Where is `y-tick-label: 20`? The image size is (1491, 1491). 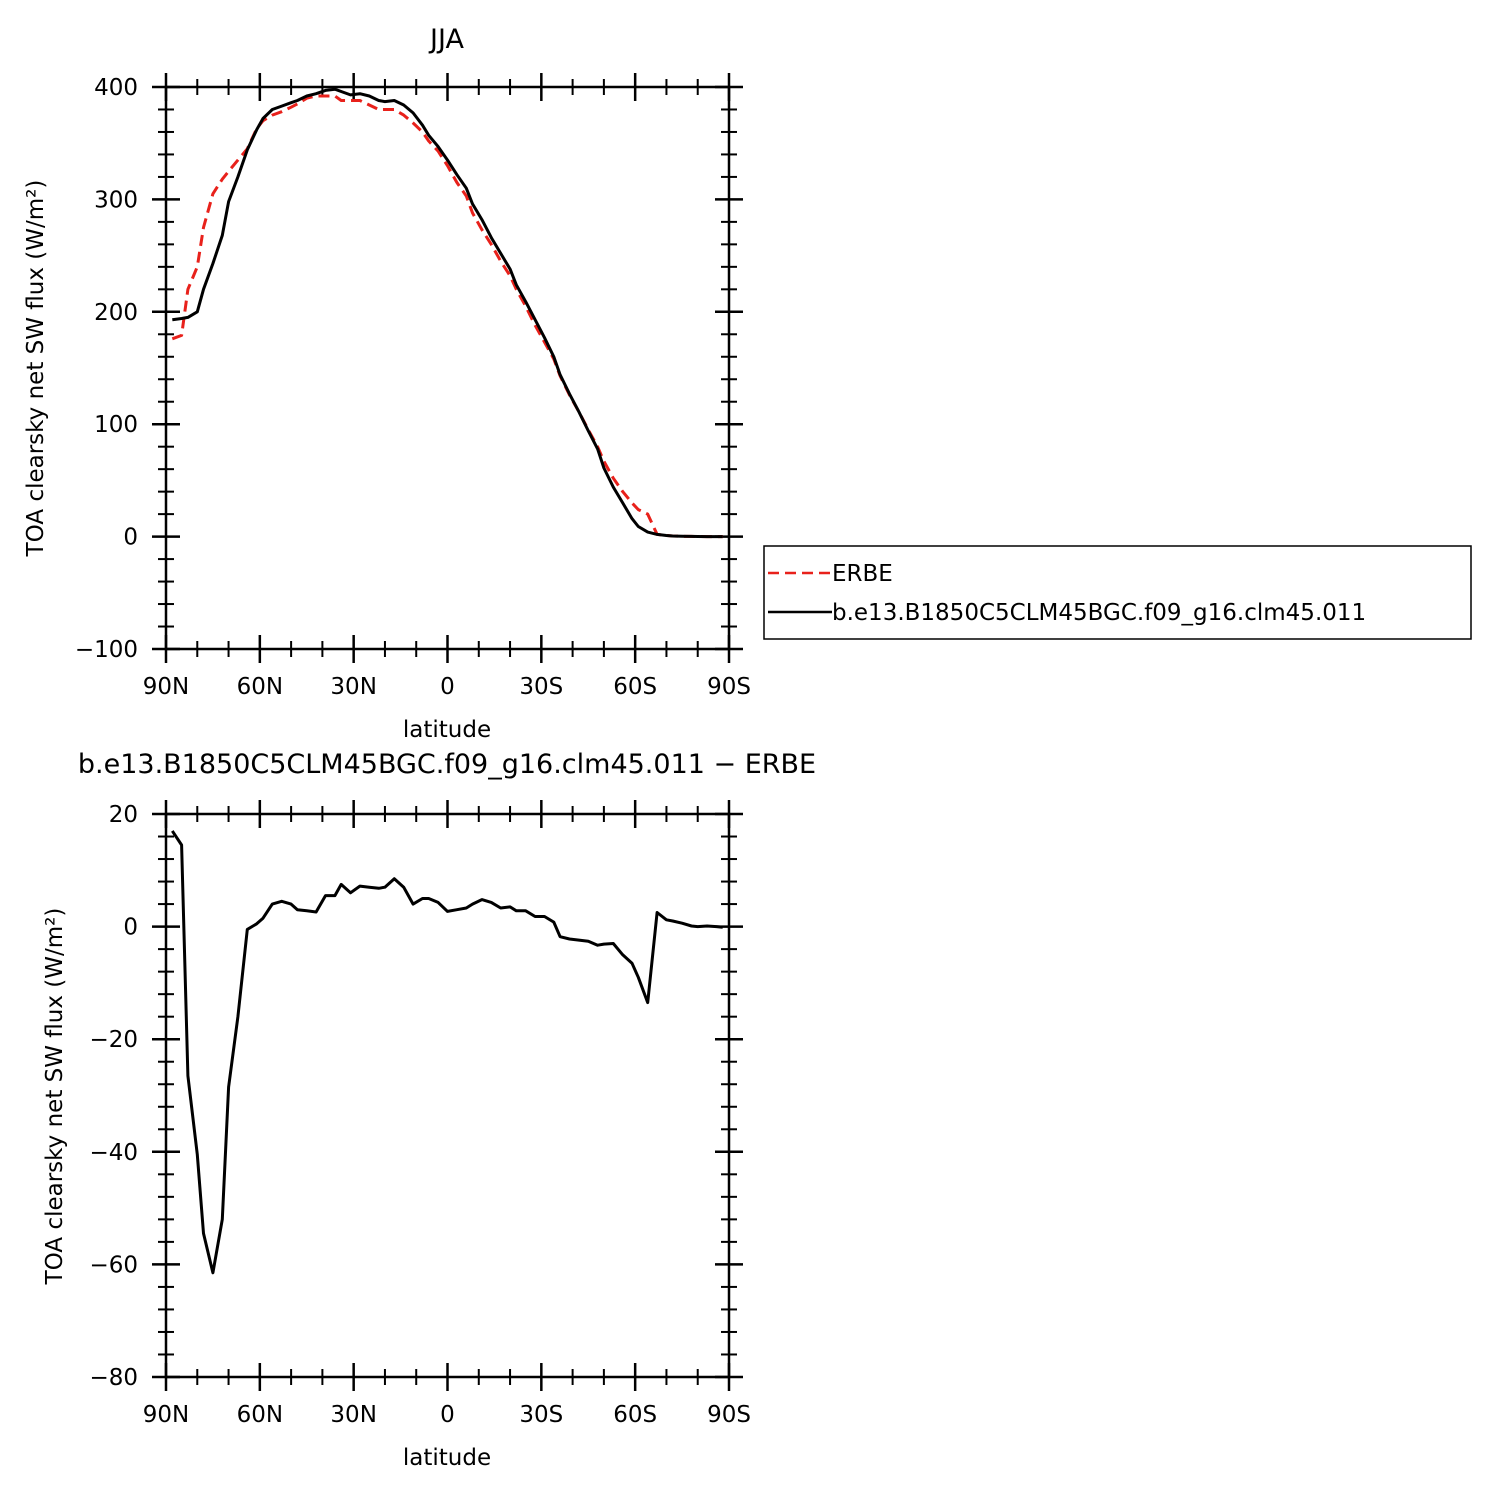
y-tick-label: 20 is located at coordinates (123, 815).